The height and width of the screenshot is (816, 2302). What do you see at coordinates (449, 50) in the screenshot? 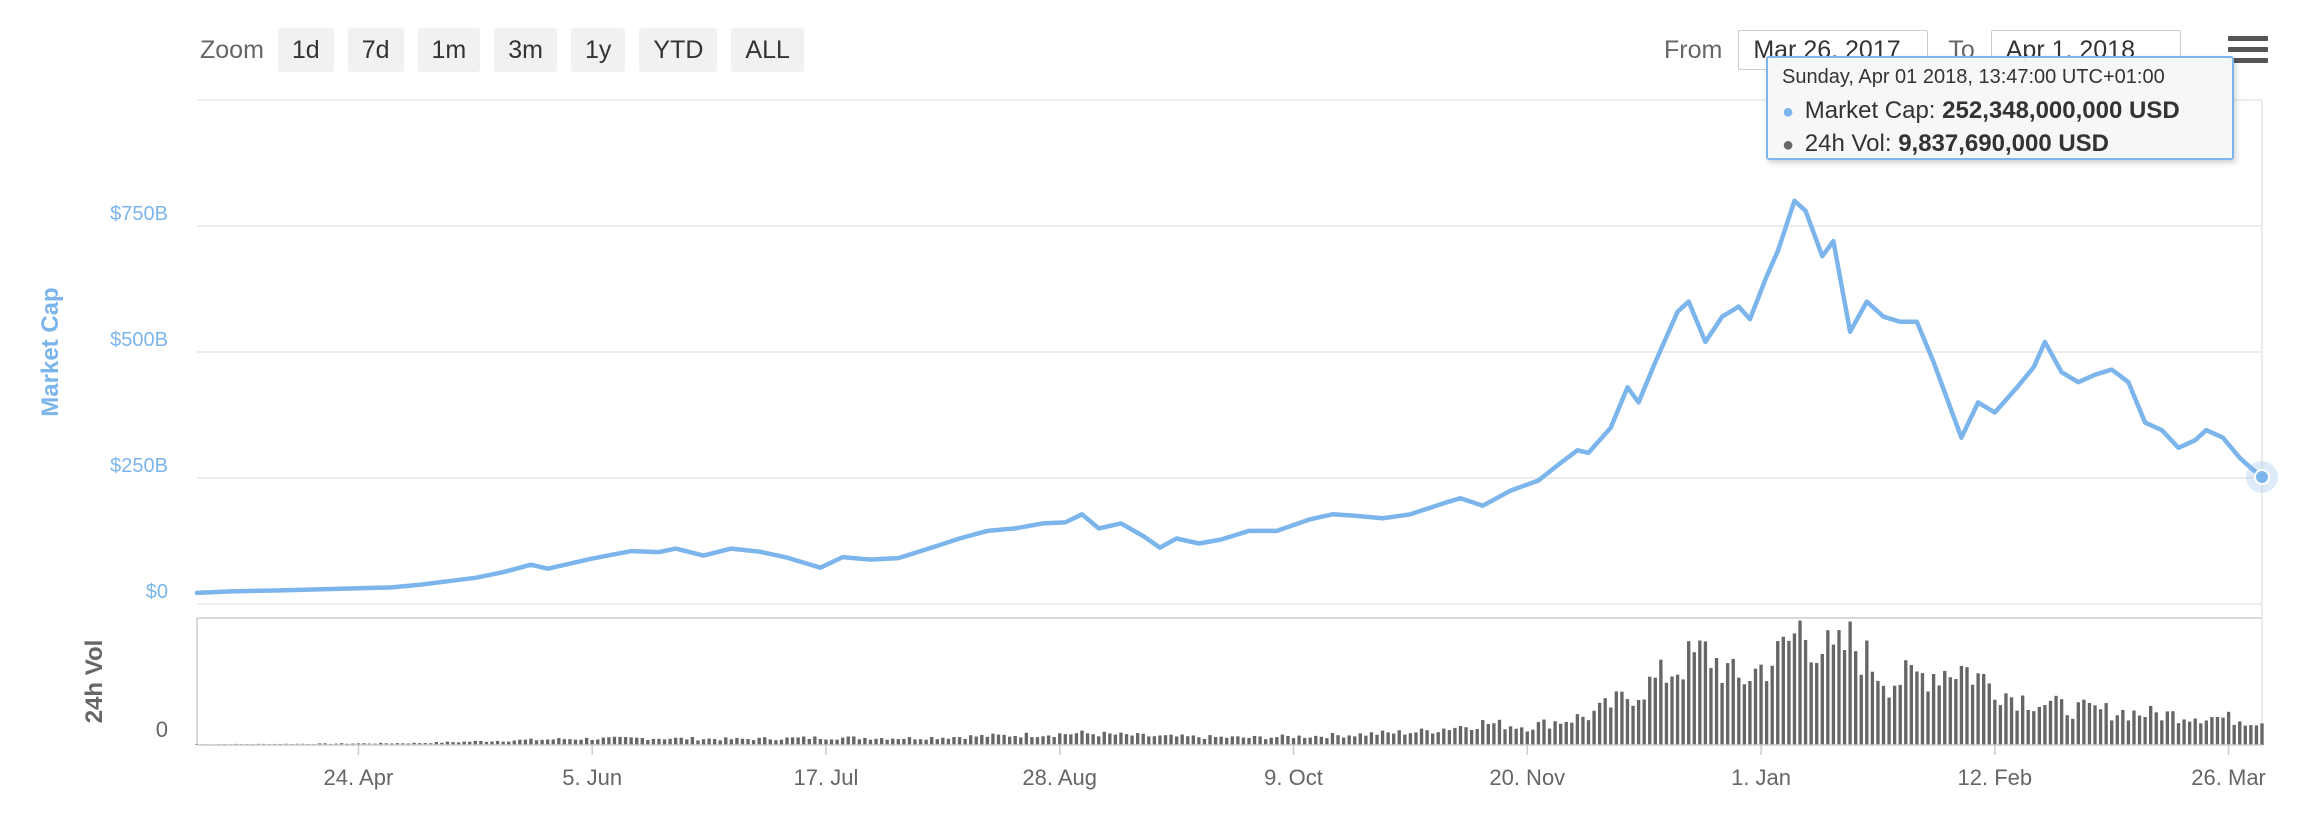
I see `zoom-1m-button: 1m` at bounding box center [449, 50].